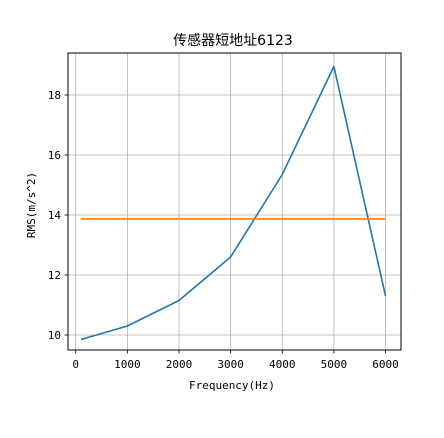 This screenshot has height=438, width=444. Describe the element at coordinates (179, 364) in the screenshot. I see `x-tick-label: 2000` at that location.